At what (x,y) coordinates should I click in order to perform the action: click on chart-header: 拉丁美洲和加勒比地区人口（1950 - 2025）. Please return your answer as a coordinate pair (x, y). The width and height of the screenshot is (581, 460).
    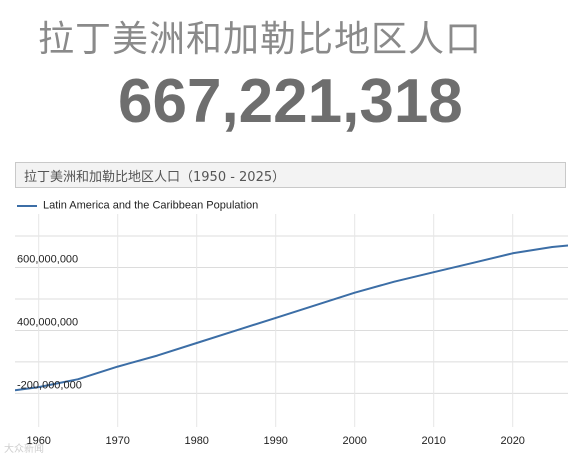
    Looking at the image, I should click on (290, 175).